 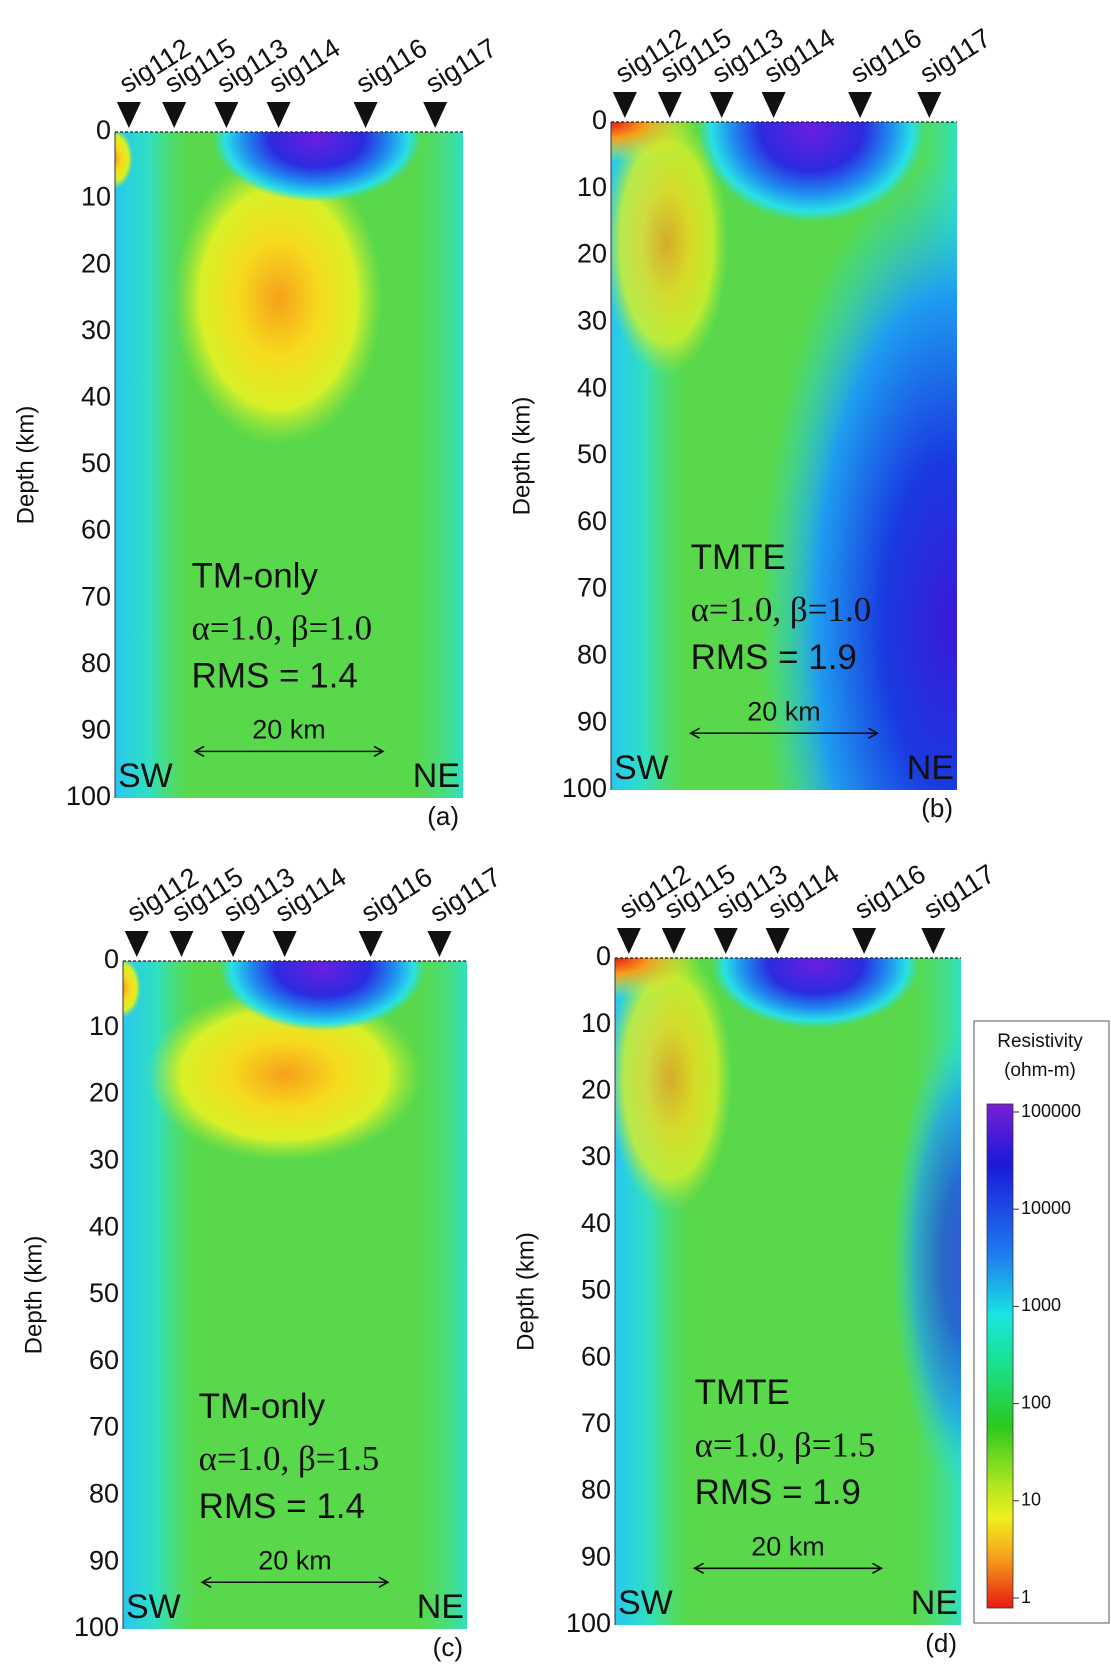 What do you see at coordinates (124, 160) in the screenshot?
I see `red-spot` at bounding box center [124, 160].